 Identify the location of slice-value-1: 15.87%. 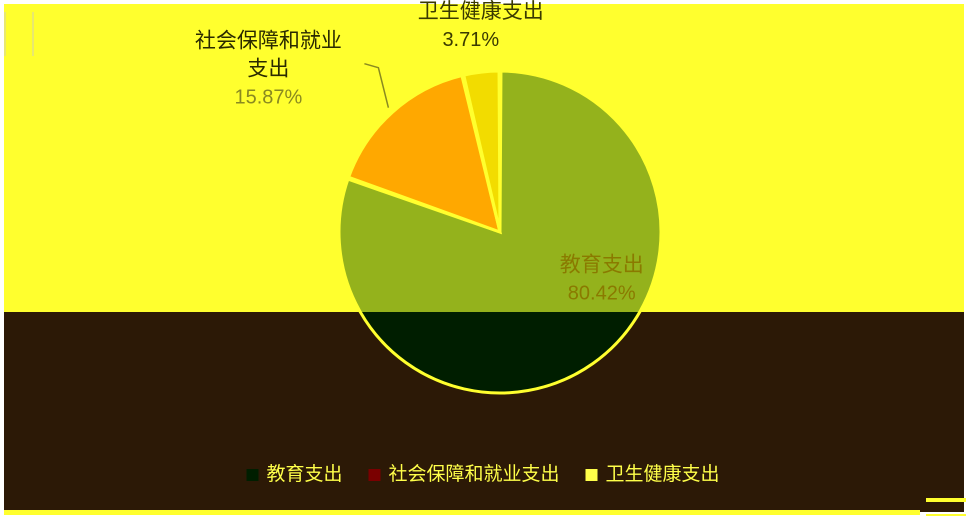
(269, 98).